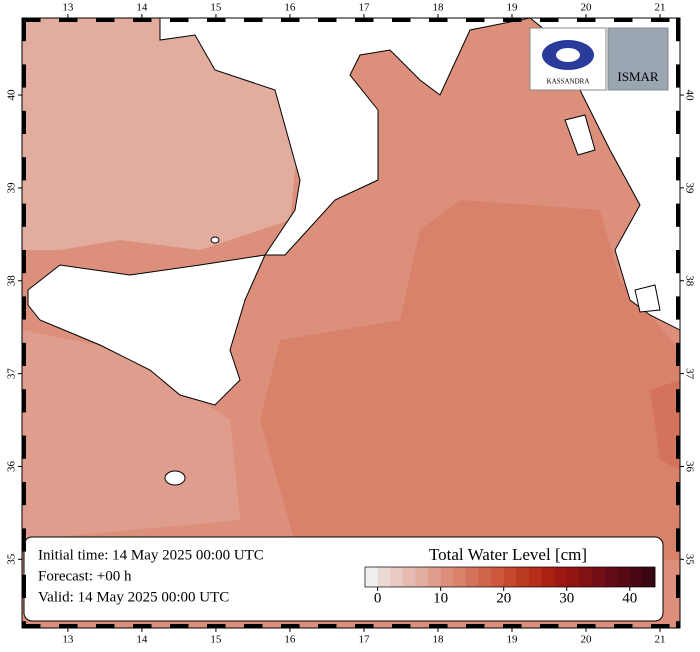 This screenshot has height=652, width=700. Describe the element at coordinates (290, 8) in the screenshot. I see `x-tick-label: 16` at that location.